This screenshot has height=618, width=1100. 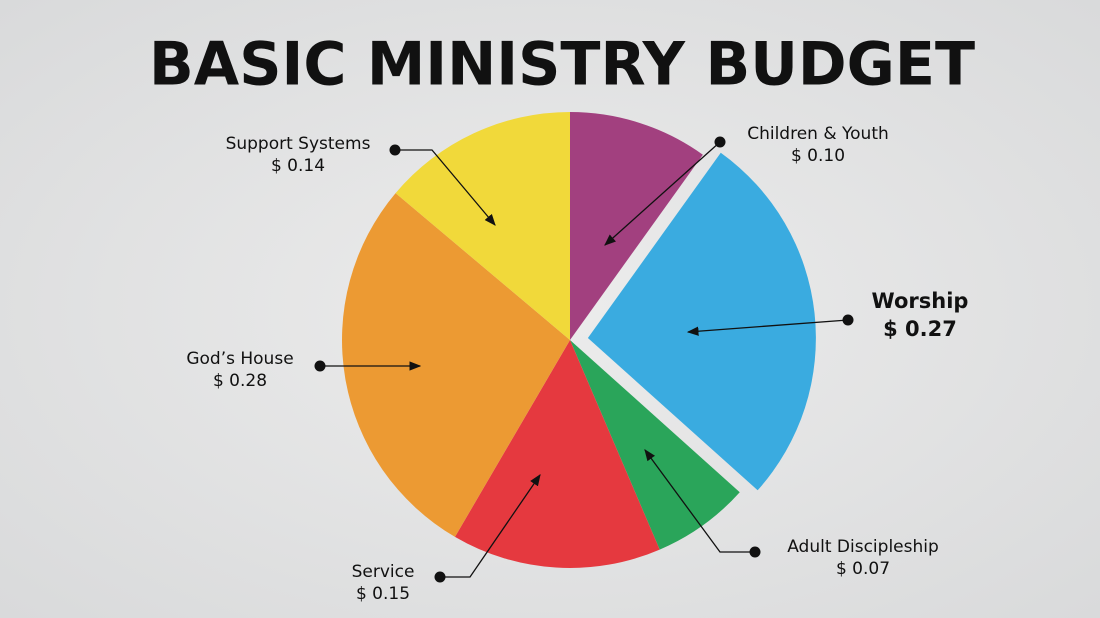 What do you see at coordinates (298, 166) in the screenshot?
I see `slice-value: $ 0.14` at bounding box center [298, 166].